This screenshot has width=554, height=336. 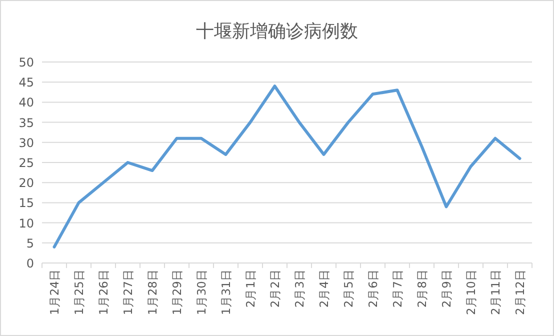 I want to click on x-tick-label: 1月24日, so click(x=54, y=292).